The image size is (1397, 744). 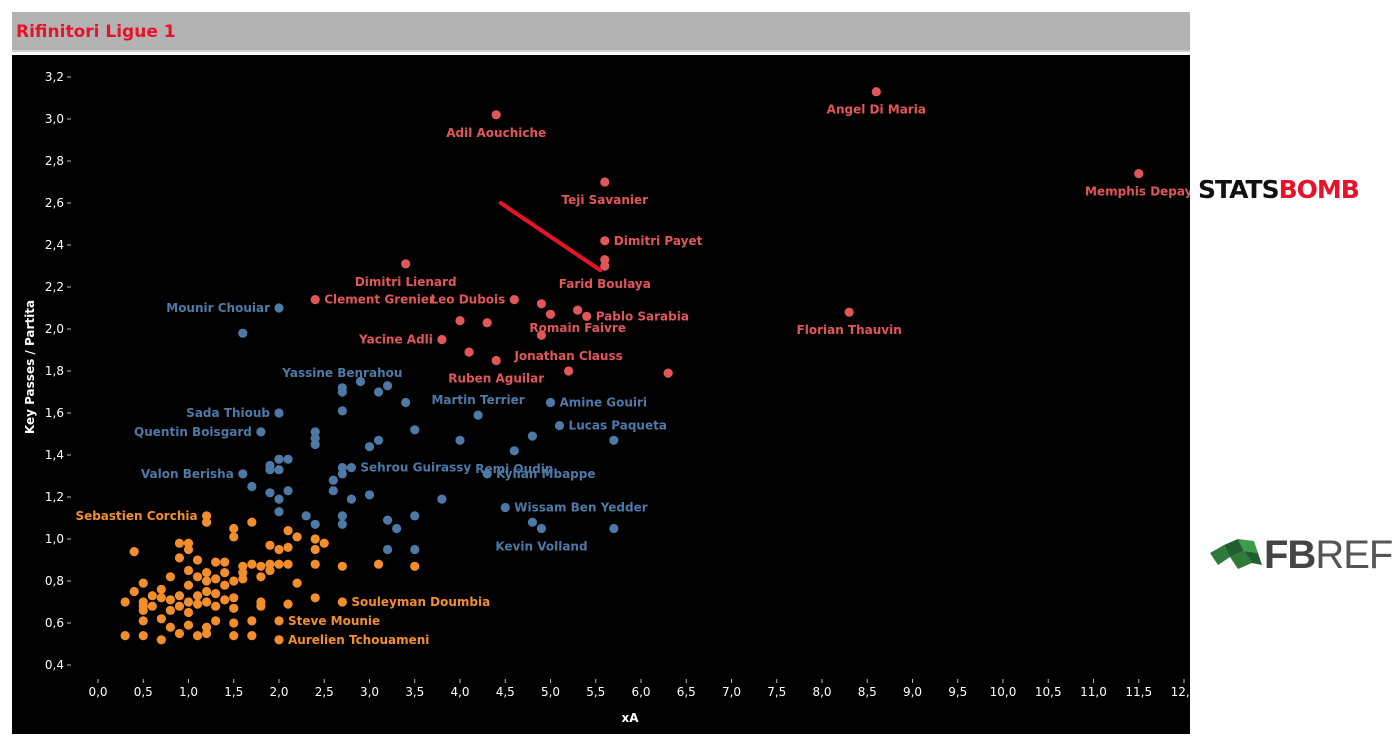 What do you see at coordinates (406, 282) in the screenshot?
I see `data-label: Dimitri Lienard` at bounding box center [406, 282].